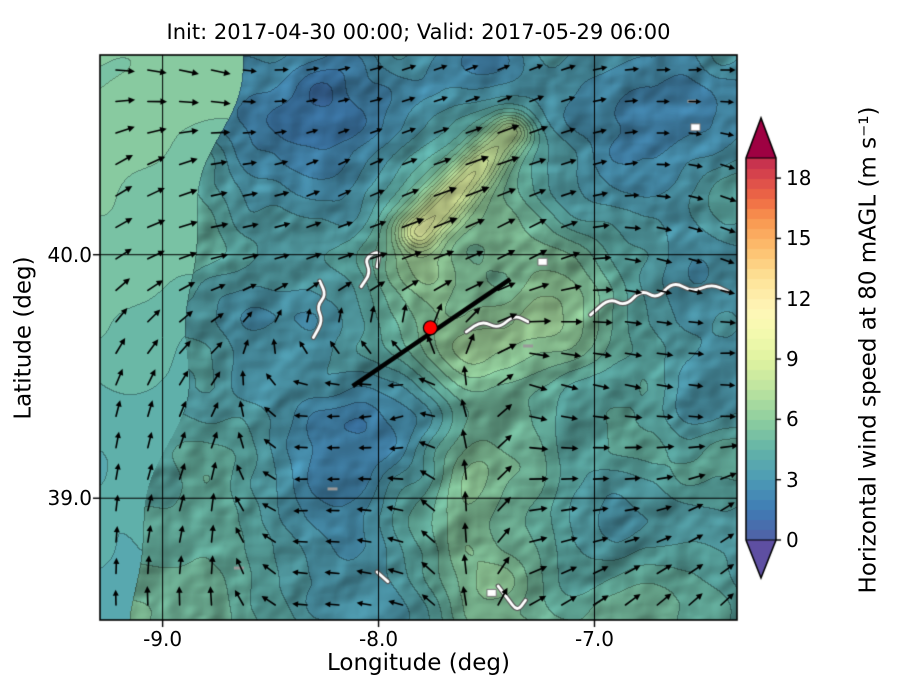  Describe the element at coordinates (69, 498) in the screenshot. I see `y-tick-label: 39.0` at that location.